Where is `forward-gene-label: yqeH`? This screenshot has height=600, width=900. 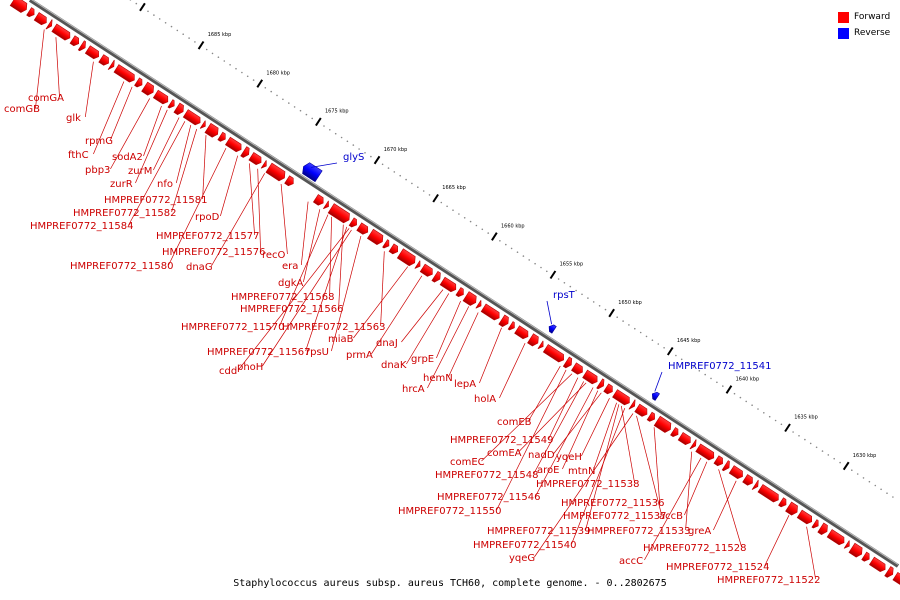
forward-gene-label: yqeH is located at coordinates (569, 457).